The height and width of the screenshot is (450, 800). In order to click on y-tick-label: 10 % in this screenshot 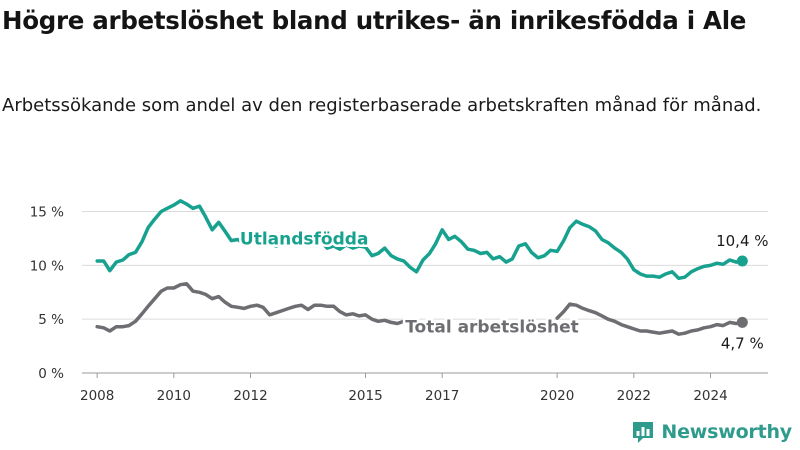, I will do `click(47, 266)`.